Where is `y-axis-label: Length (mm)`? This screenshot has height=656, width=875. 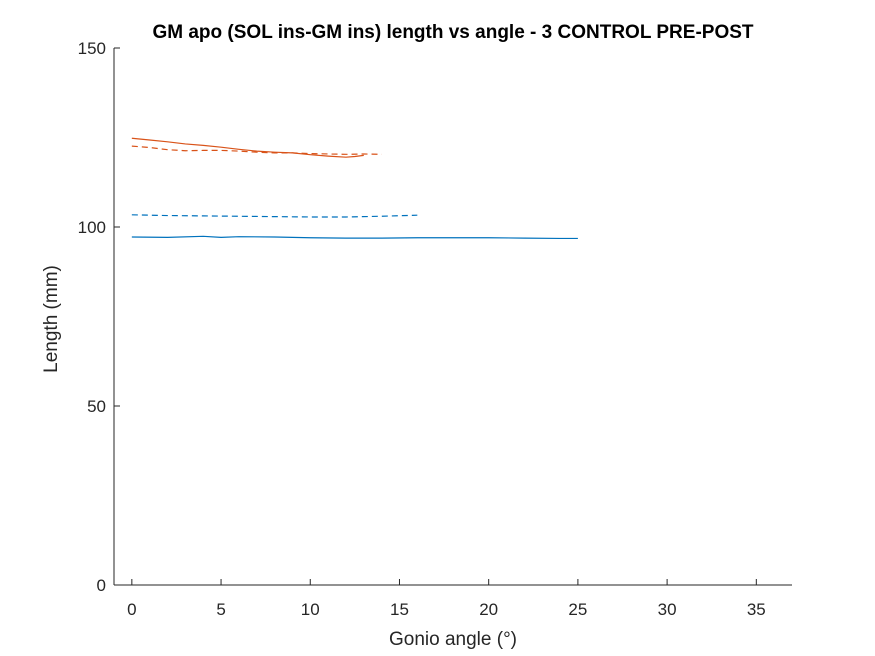 y-axis-label: Length (mm) is located at coordinates (51, 319).